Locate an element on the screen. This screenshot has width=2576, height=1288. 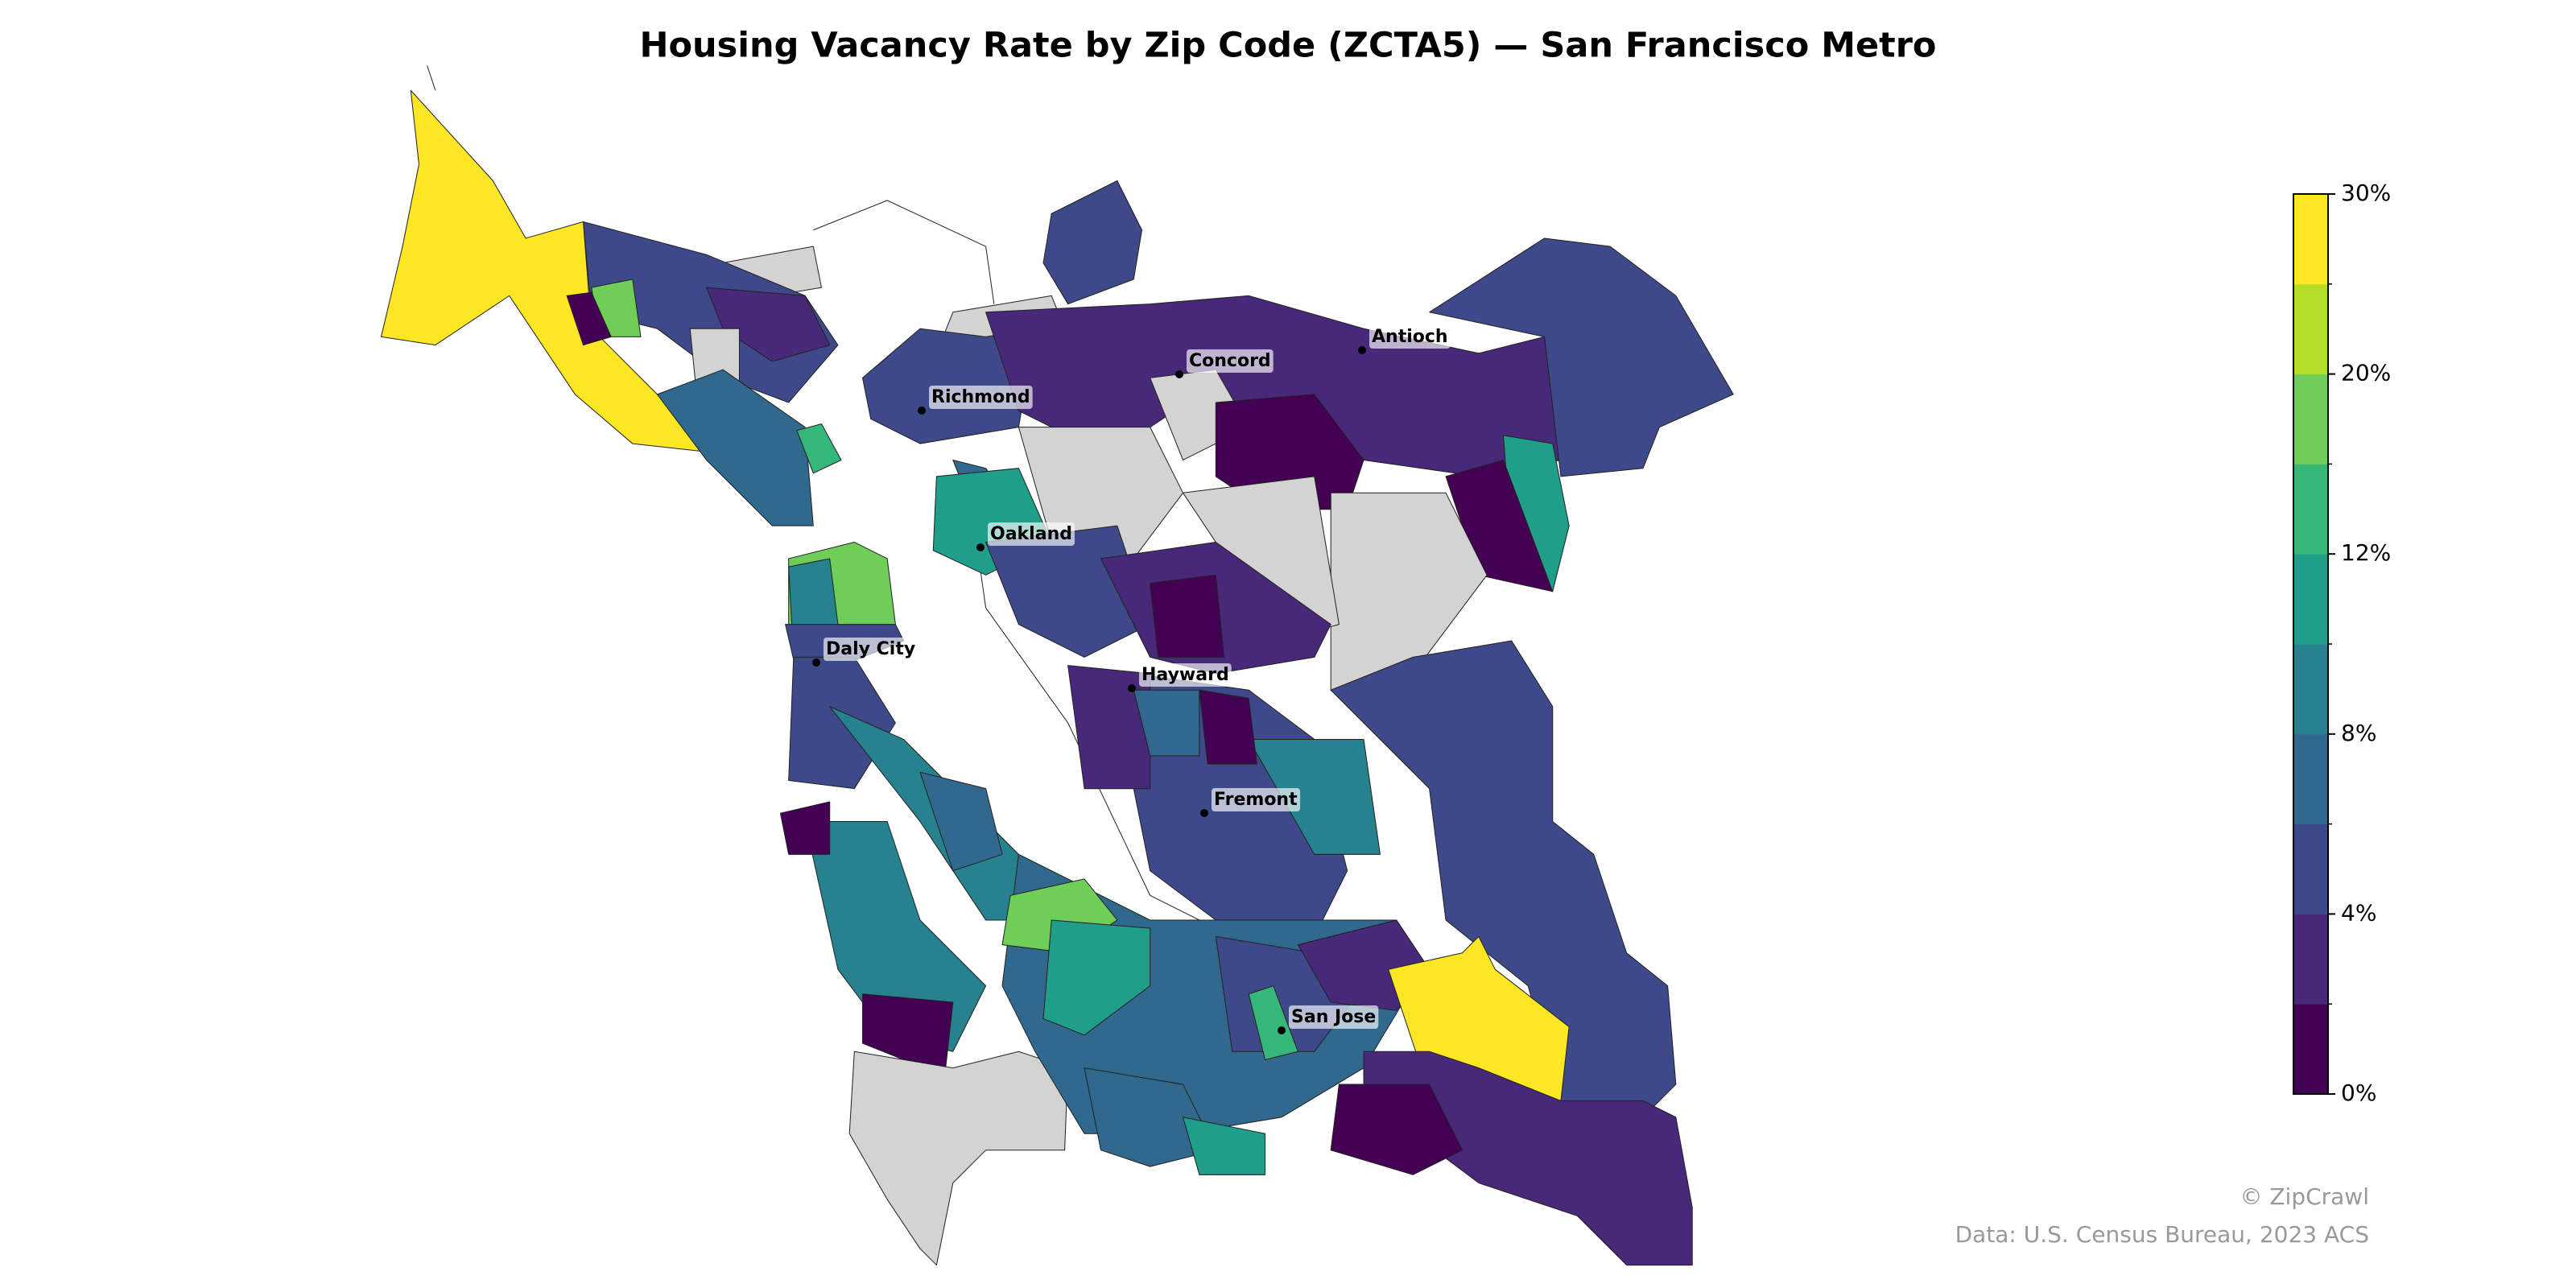
city: San Jose is located at coordinates (1328, 1019).